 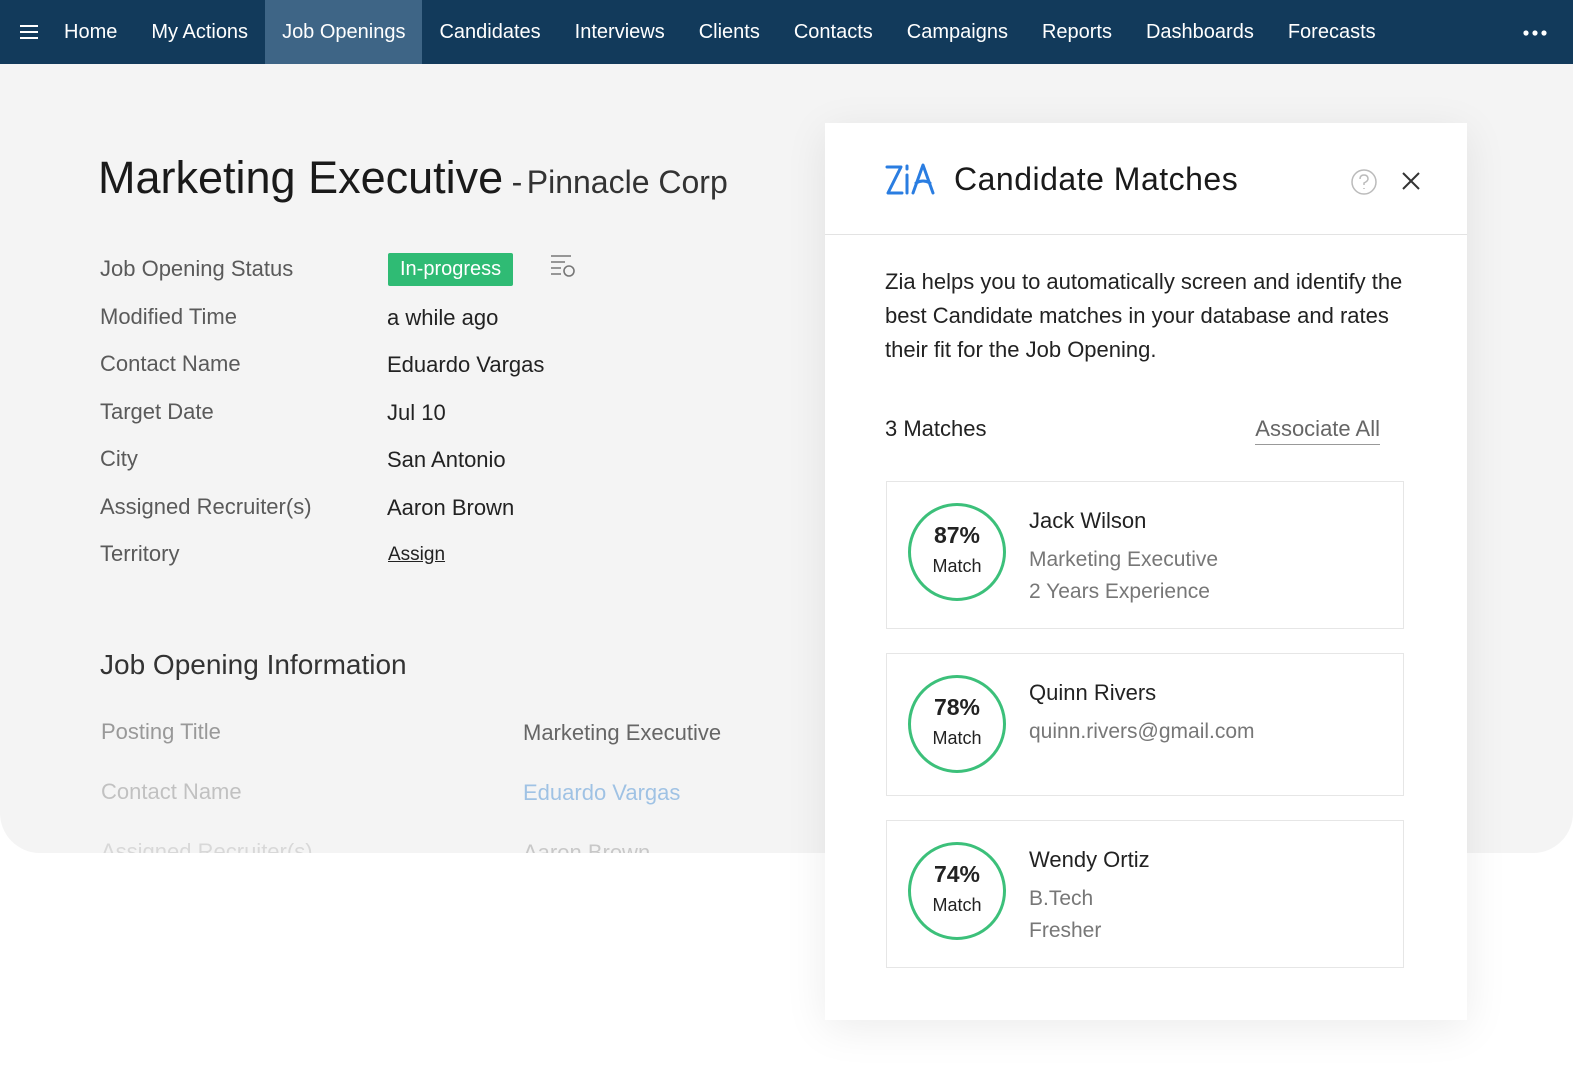 I want to click on field-label: Contact Name, so click(x=170, y=363).